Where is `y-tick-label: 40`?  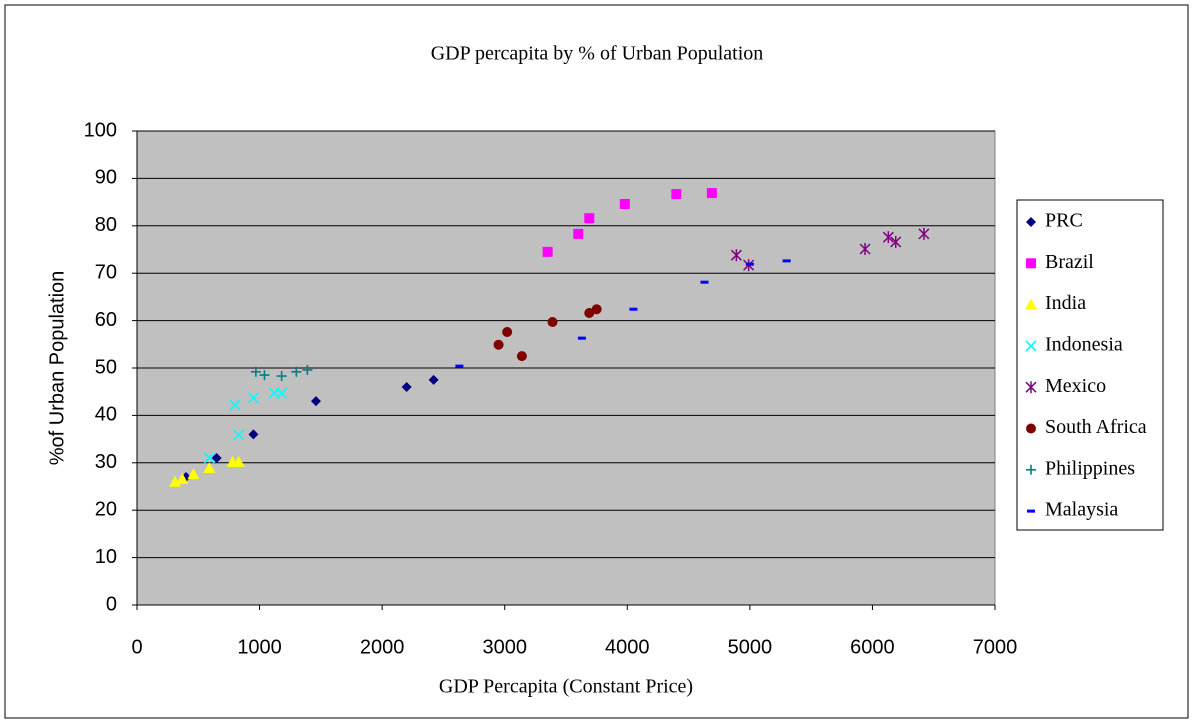 y-tick-label: 40 is located at coordinates (106, 415).